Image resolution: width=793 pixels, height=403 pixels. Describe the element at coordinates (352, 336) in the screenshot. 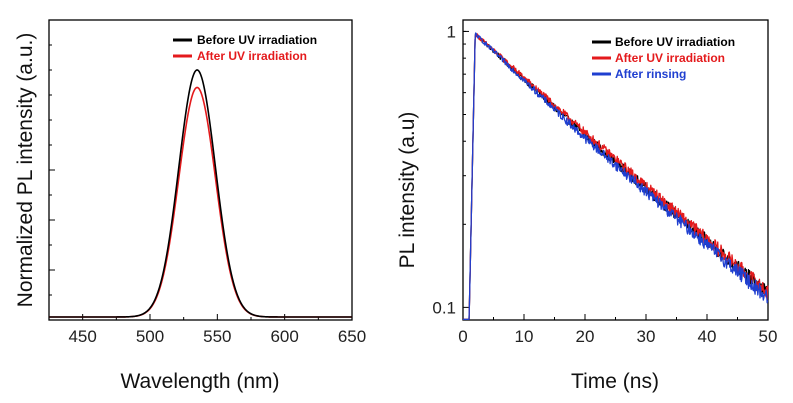

I see `left-x-tick-label: 650` at that location.